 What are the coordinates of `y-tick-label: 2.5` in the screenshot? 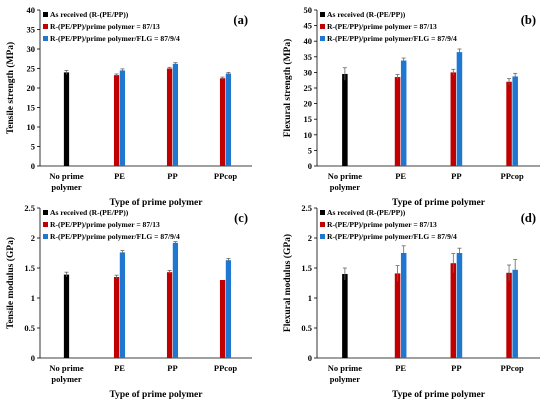 It's located at (306, 208).